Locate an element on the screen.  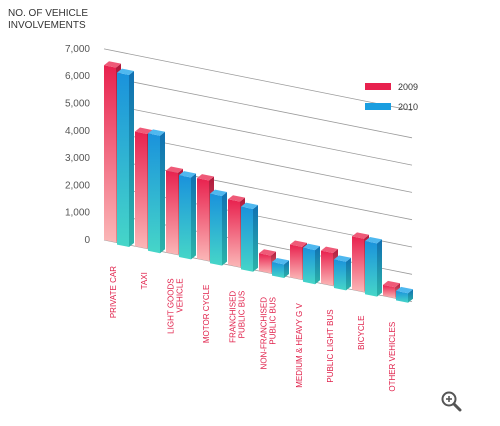
x-category-label: NON-FRANCHISEDPUBLIC BUS is located at coordinates (269, 333).